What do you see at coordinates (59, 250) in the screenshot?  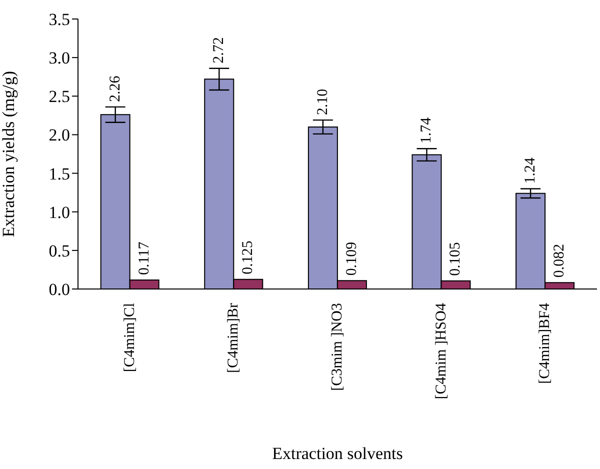 I see `y-tick-label: 0.5` at bounding box center [59, 250].